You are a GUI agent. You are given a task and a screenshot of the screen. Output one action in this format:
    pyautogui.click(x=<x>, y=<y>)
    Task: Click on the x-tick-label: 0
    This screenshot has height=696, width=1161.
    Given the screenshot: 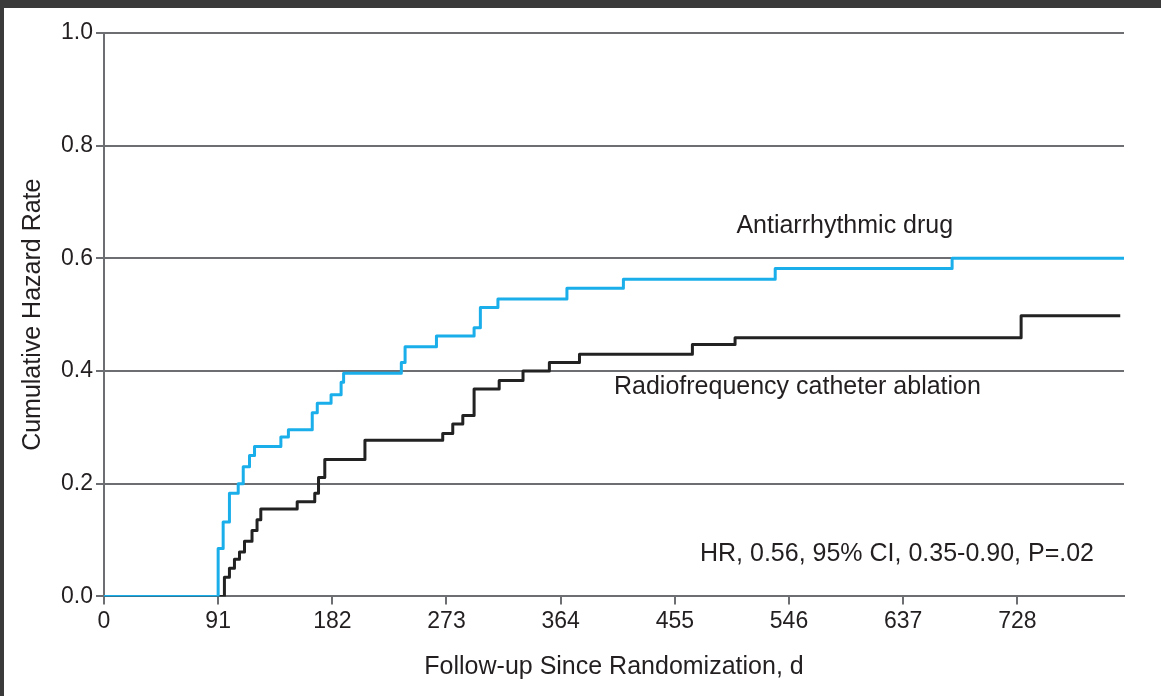 What is the action you would take?
    pyautogui.click(x=104, y=619)
    